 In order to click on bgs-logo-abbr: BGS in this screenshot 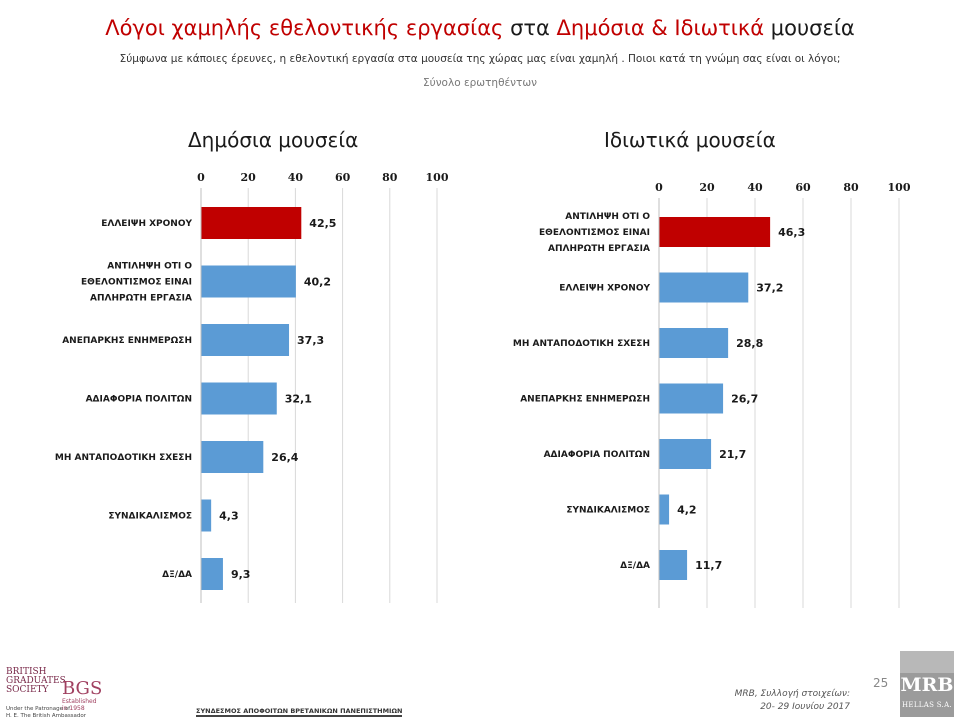, I will do `click(82, 688)`.